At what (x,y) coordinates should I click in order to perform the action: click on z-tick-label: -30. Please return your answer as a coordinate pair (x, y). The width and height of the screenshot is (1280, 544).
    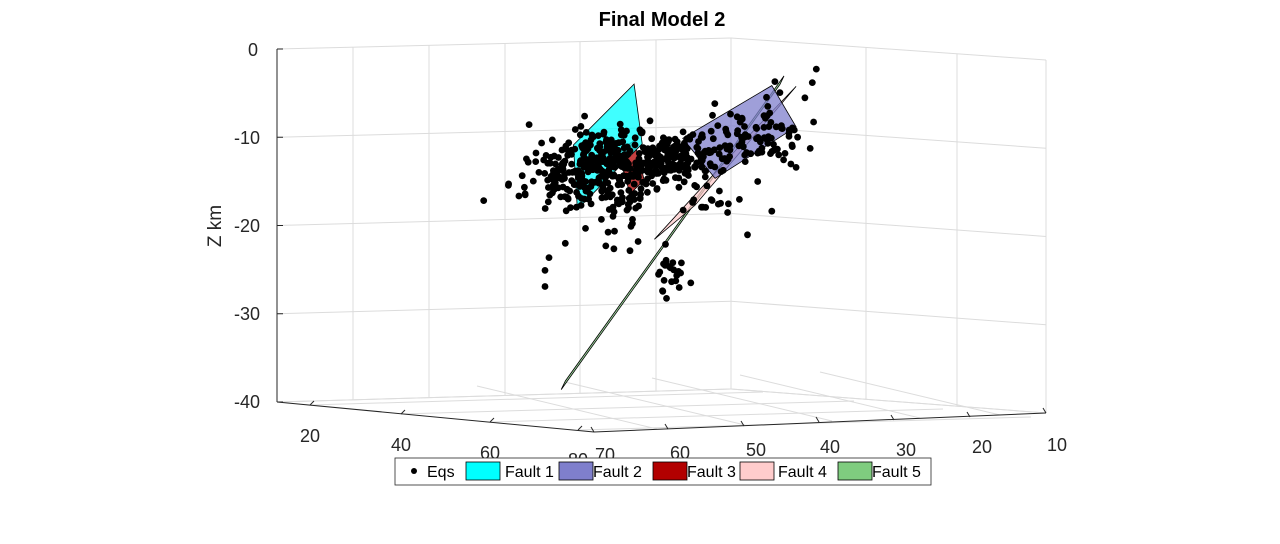
    Looking at the image, I should click on (247, 314).